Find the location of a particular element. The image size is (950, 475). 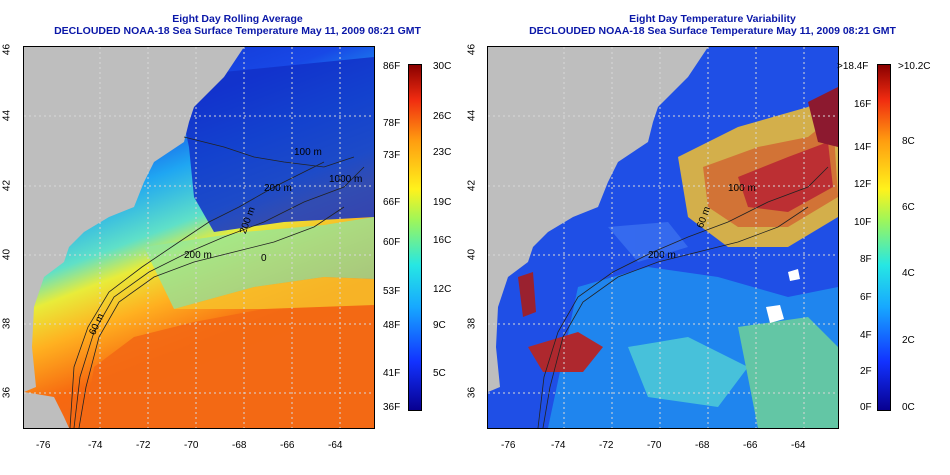

colorbar-label-c: 6C is located at coordinates (908, 207).